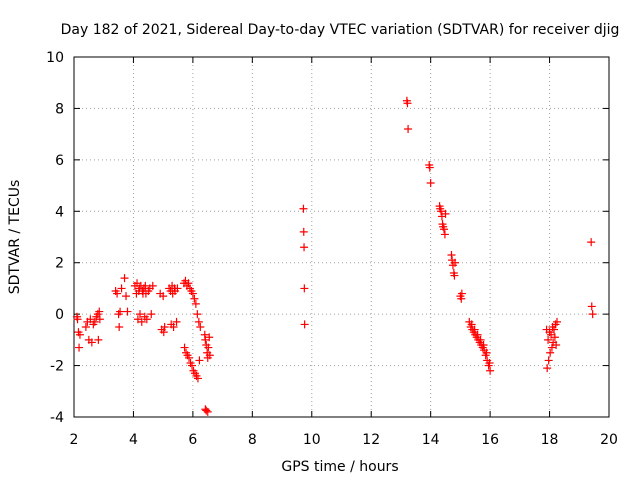 The image size is (640, 480). What do you see at coordinates (59, 315) in the screenshot?
I see `y-tick-label: 0` at bounding box center [59, 315].